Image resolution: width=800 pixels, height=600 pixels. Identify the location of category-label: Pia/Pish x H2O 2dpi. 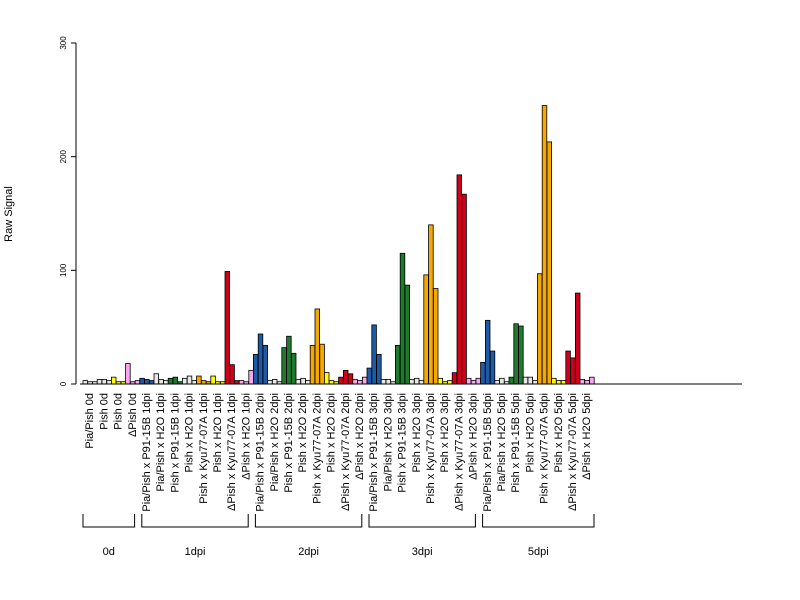
(275, 442).